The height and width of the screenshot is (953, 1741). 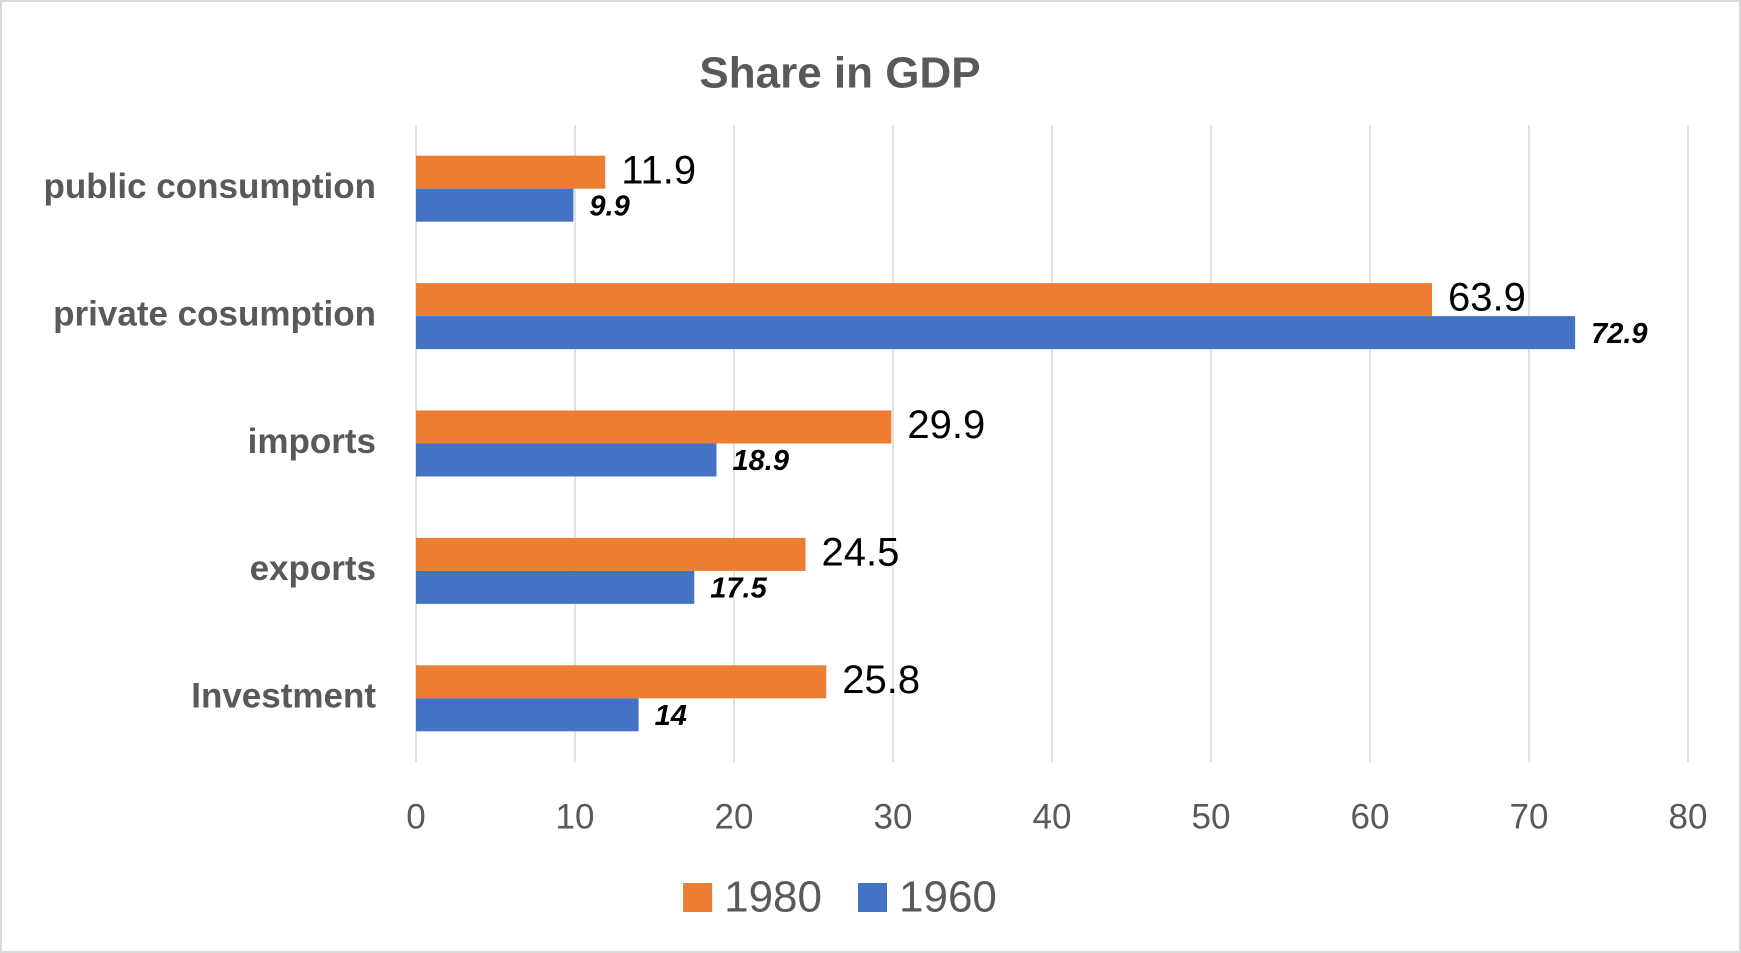 What do you see at coordinates (1529, 816) in the screenshot?
I see `x-tick-label: 70` at bounding box center [1529, 816].